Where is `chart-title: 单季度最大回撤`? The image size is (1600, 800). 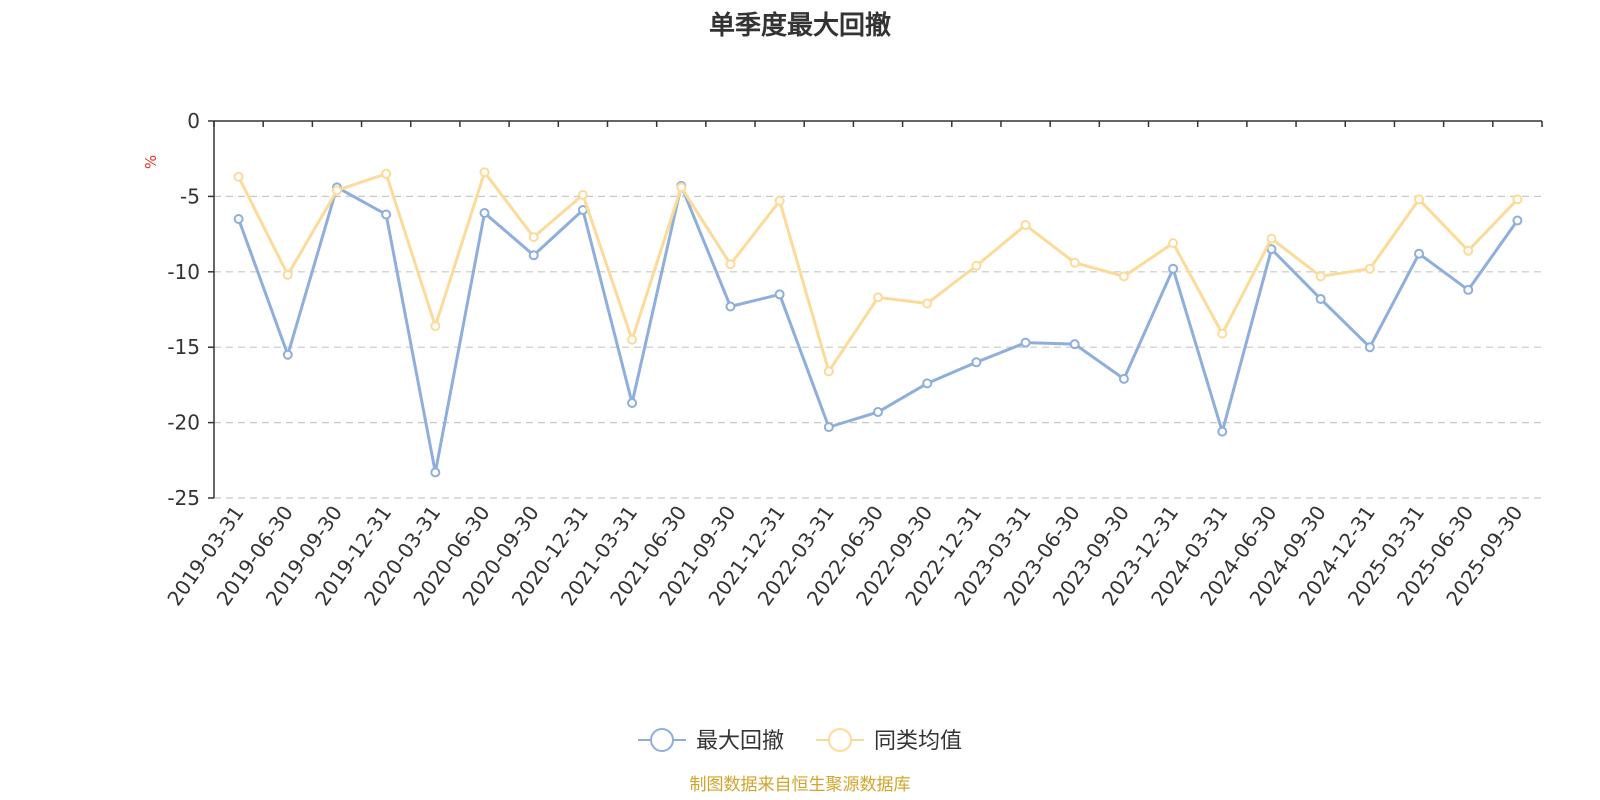
chart-title: 单季度最大回撤 is located at coordinates (800, 25).